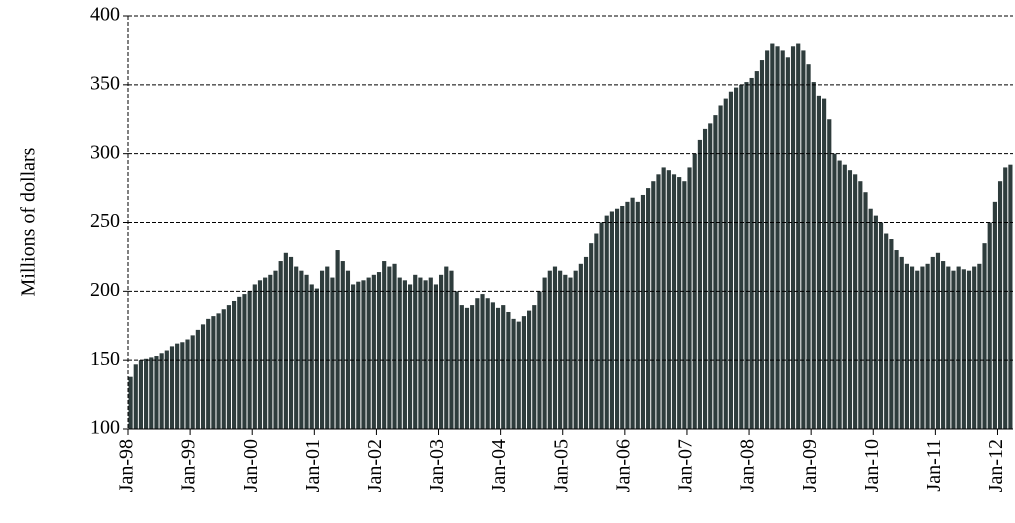 The height and width of the screenshot is (523, 1015). I want to click on x-tick-label: Jan-12, so click(996, 465).